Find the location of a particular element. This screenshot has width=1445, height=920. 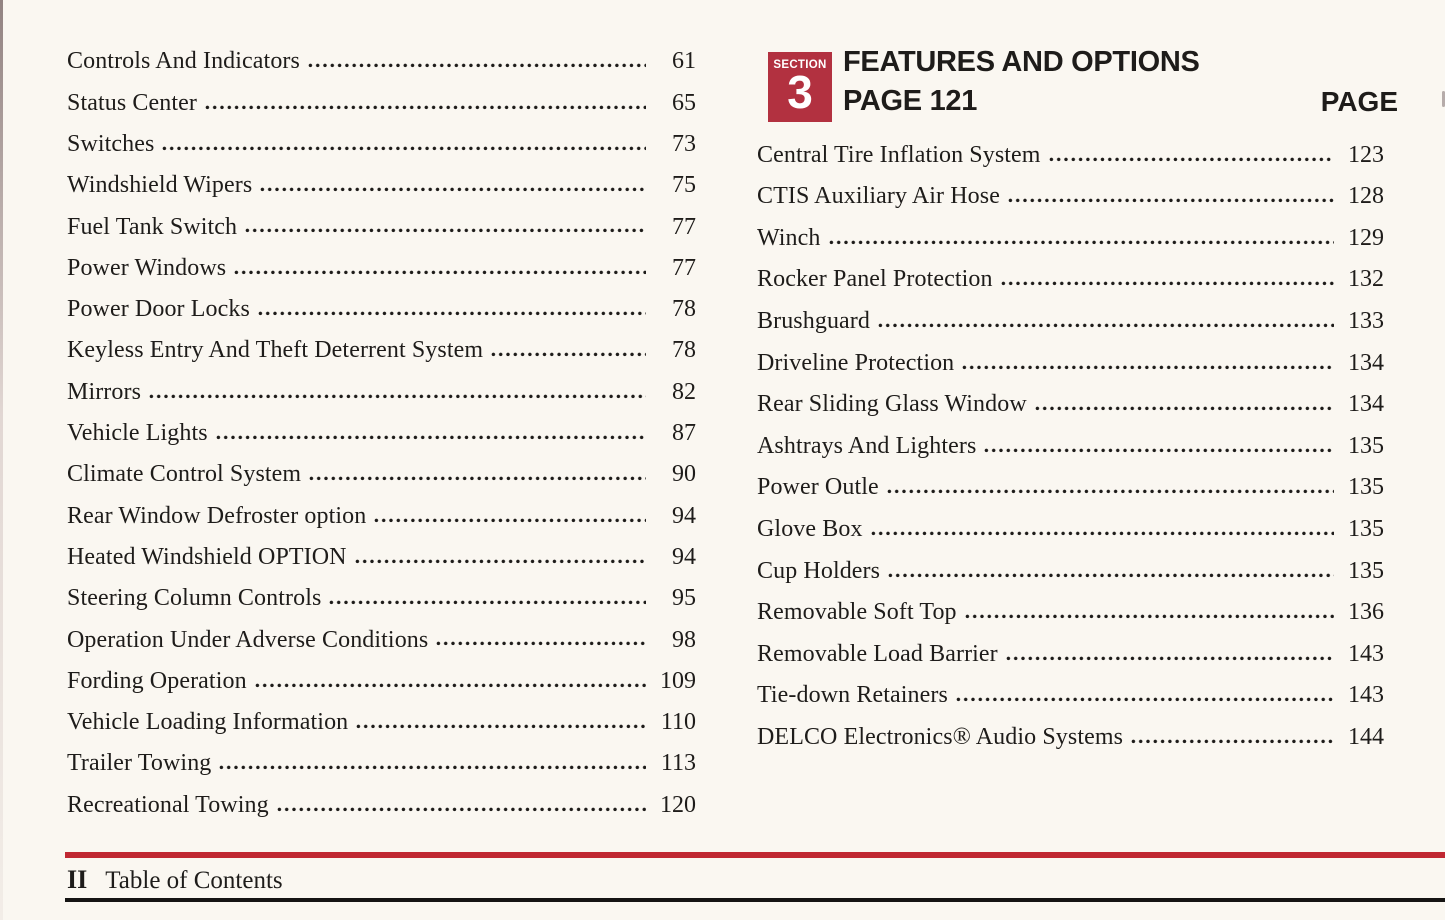

toc-entry: Brushguard 133 is located at coordinates (1070, 314).